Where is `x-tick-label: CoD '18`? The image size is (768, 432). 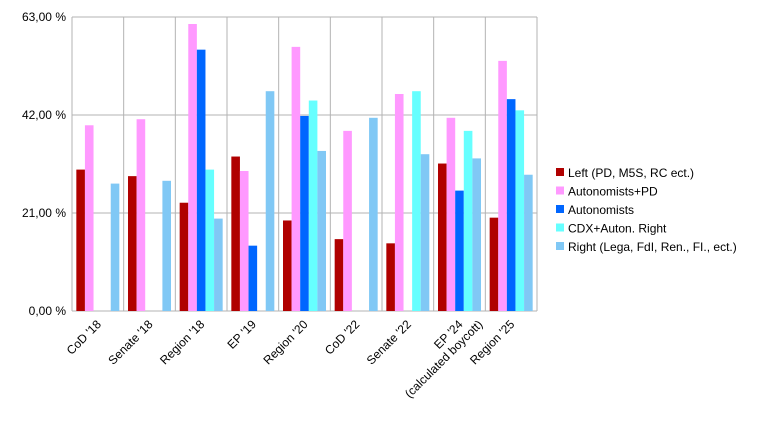 x-tick-label: CoD '18 is located at coordinates (84, 337).